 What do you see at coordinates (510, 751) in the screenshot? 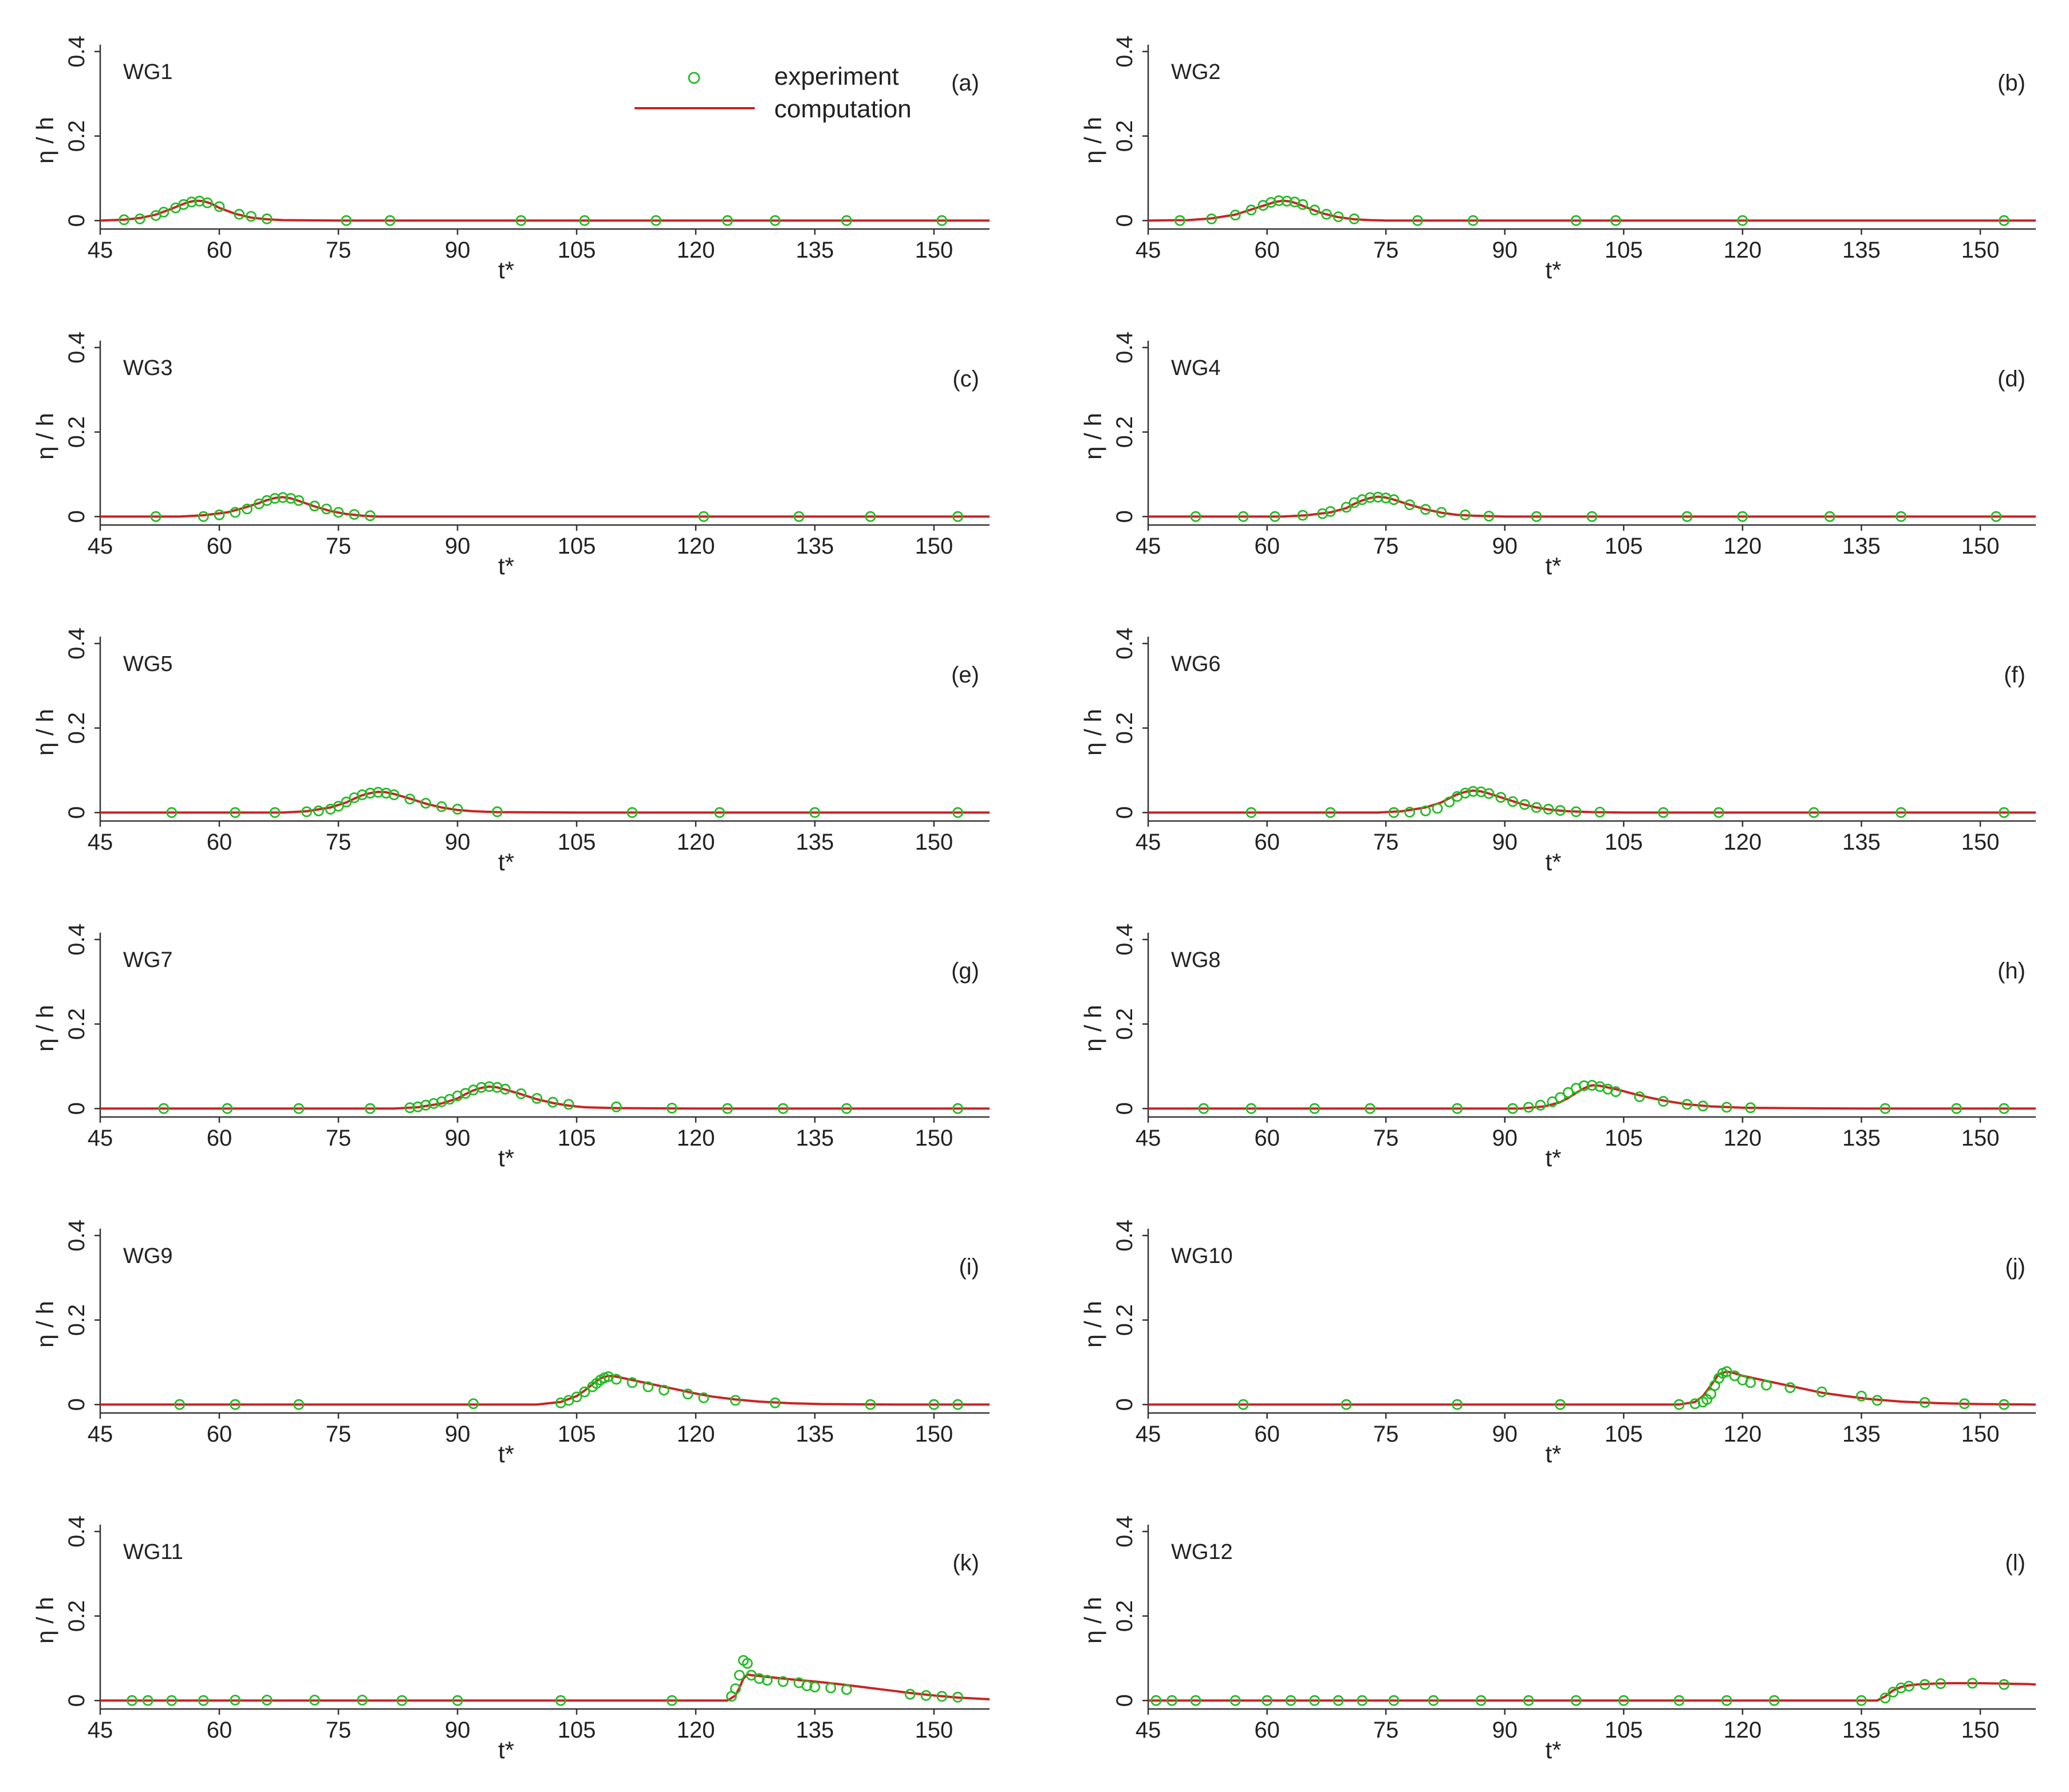
I see `chart-panel-wg5: 45 60 75 90 105 120 135 150 0 0.2 0.4 t* η / h WG5 (e)` at bounding box center [510, 751].